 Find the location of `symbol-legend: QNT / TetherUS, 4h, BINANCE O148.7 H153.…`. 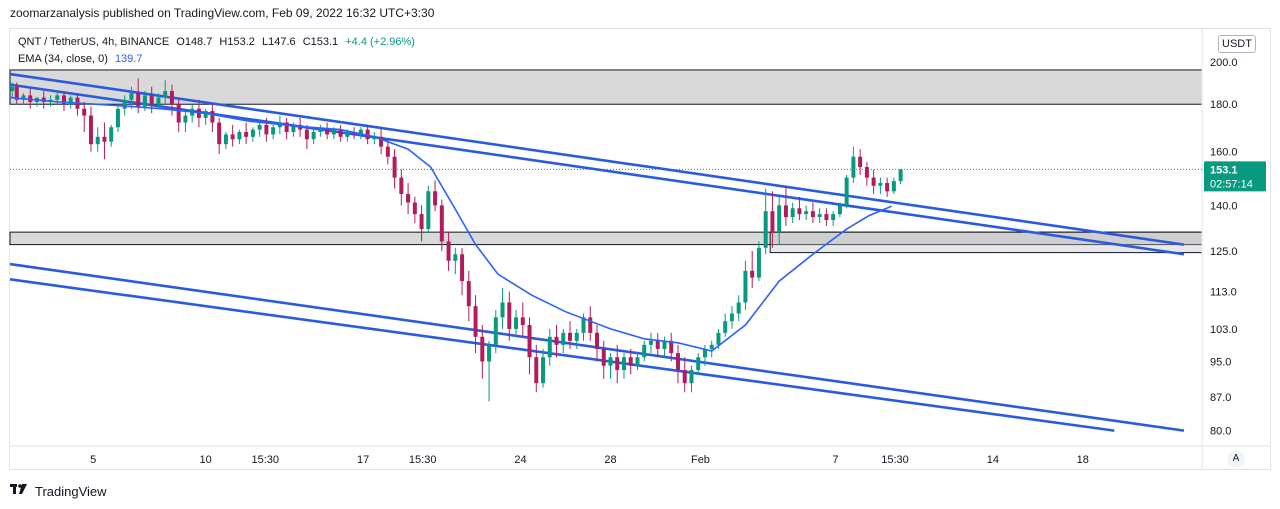

symbol-legend: QNT / TetherUS, 4h, BINANCE O148.7 H153.… is located at coordinates (218, 42).